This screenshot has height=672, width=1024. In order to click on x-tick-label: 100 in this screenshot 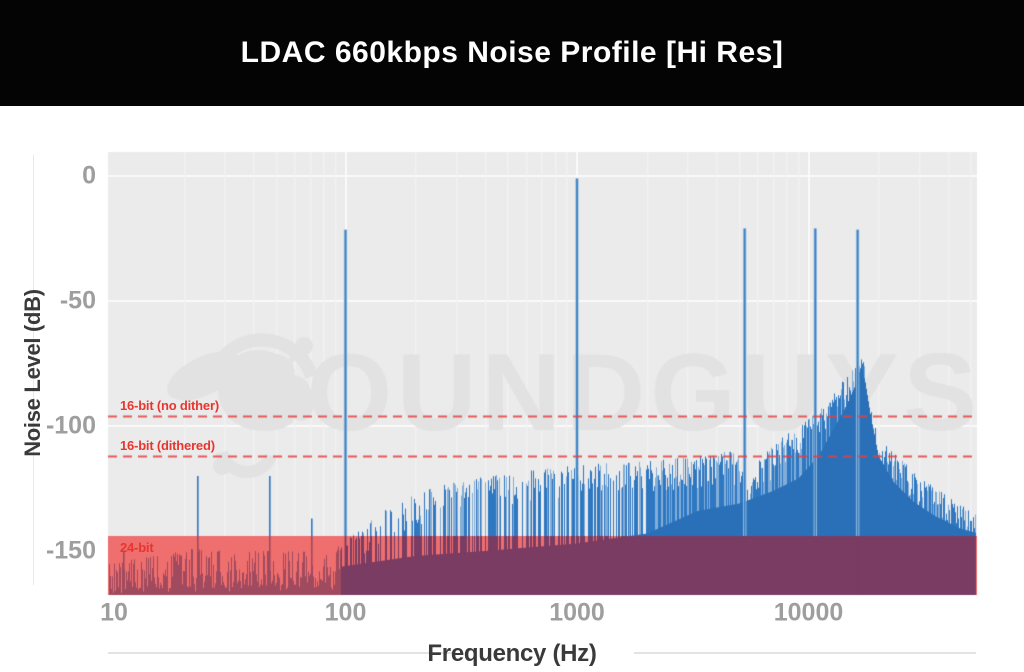, I will do `click(345, 612)`.